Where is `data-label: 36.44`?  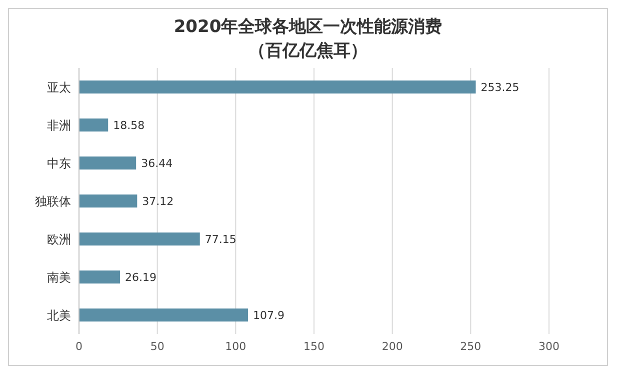 data-label: 36.44 is located at coordinates (157, 163).